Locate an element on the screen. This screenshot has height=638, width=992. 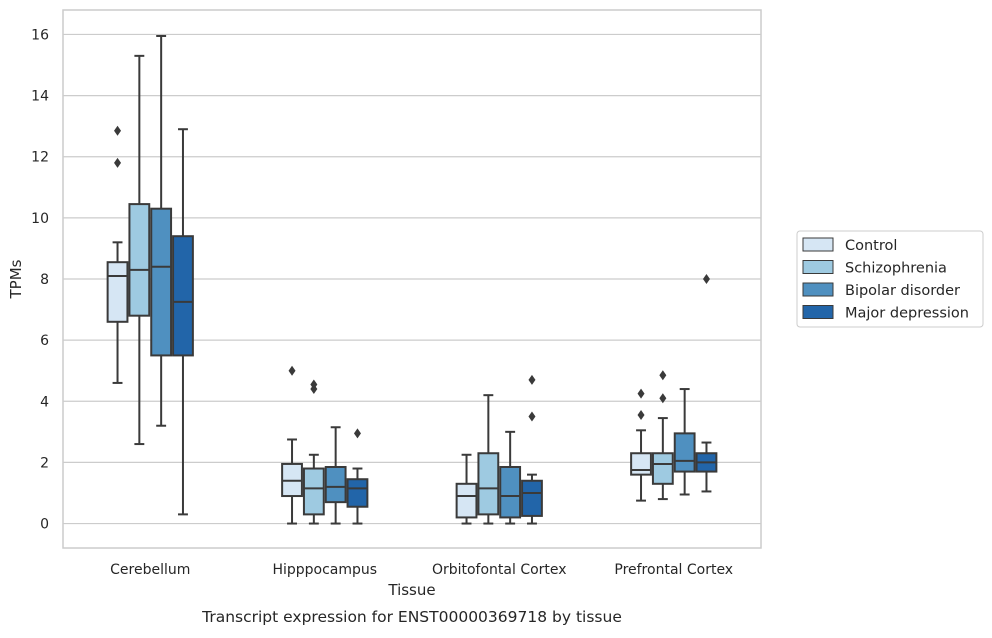
y-tick-label: 14 is located at coordinates (40, 97).